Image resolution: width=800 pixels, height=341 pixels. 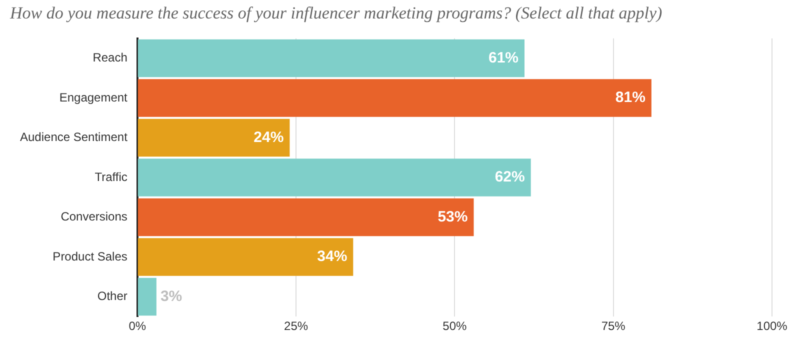 What do you see at coordinates (110, 57) in the screenshot?
I see `y-tick-label: Reach` at bounding box center [110, 57].